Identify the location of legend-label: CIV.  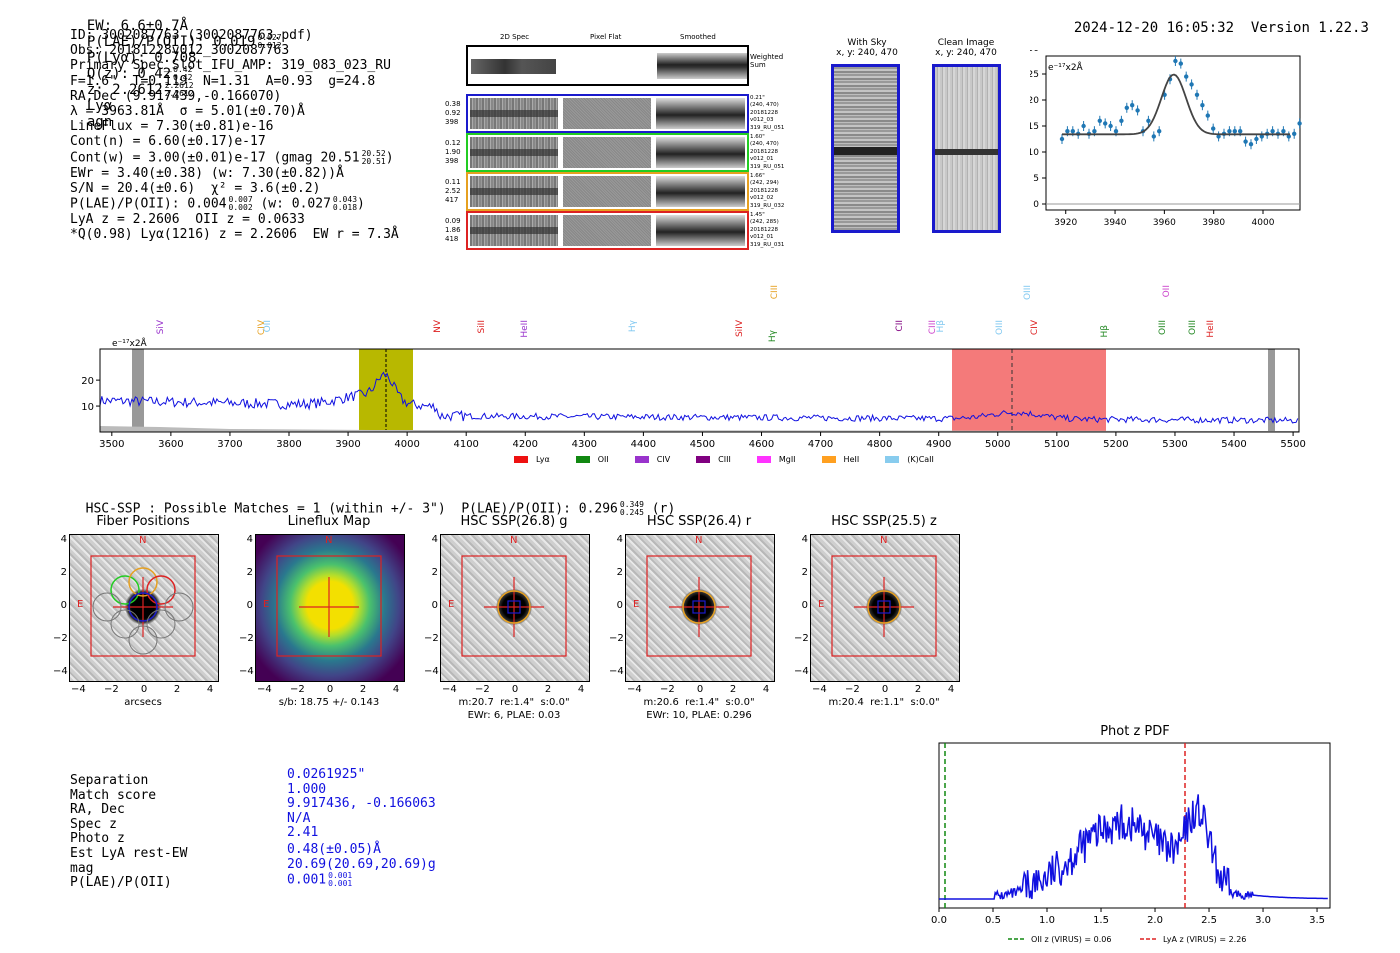
(663, 459).